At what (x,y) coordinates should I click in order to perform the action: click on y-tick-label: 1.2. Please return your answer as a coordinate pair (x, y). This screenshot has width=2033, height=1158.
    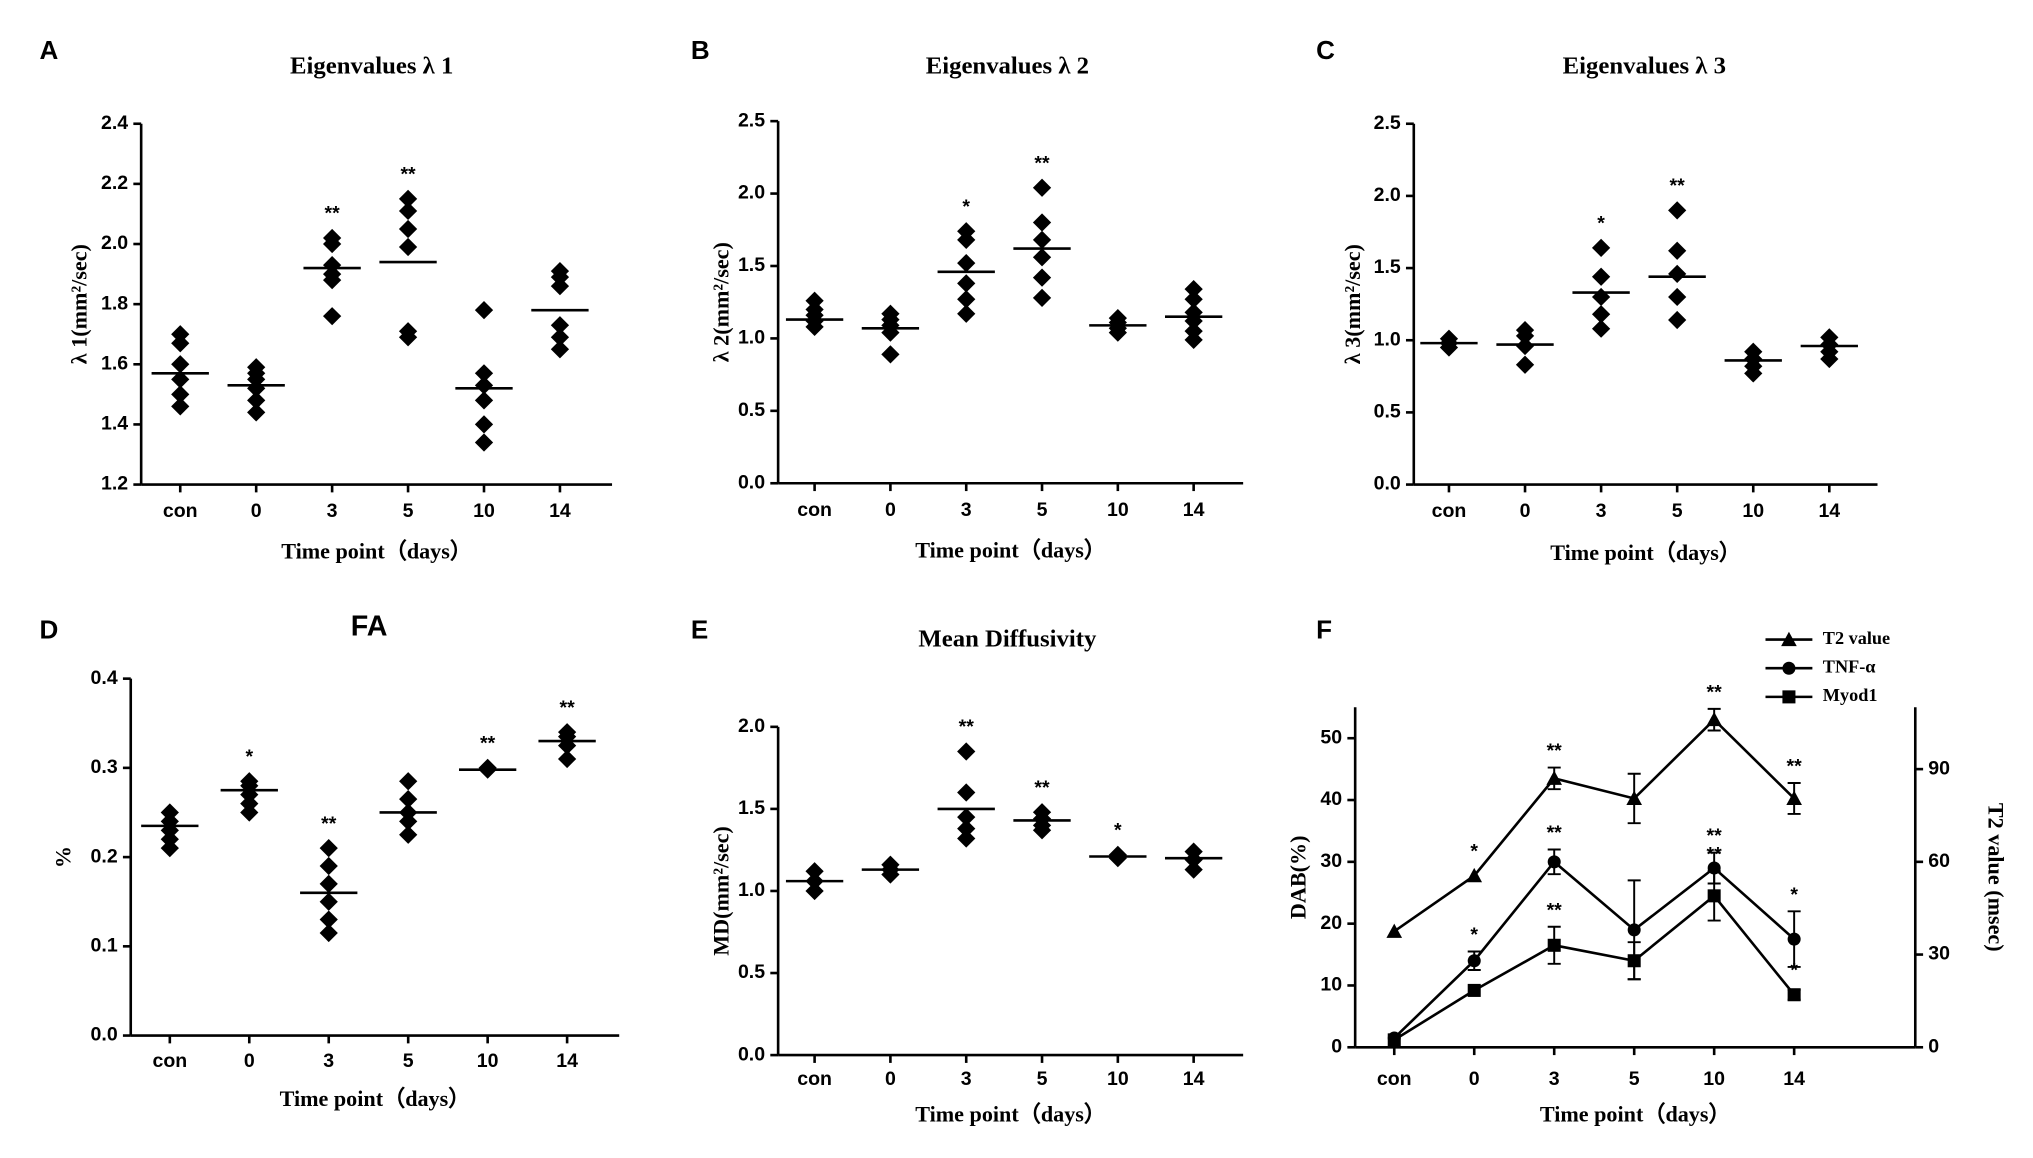
    Looking at the image, I should click on (114, 484).